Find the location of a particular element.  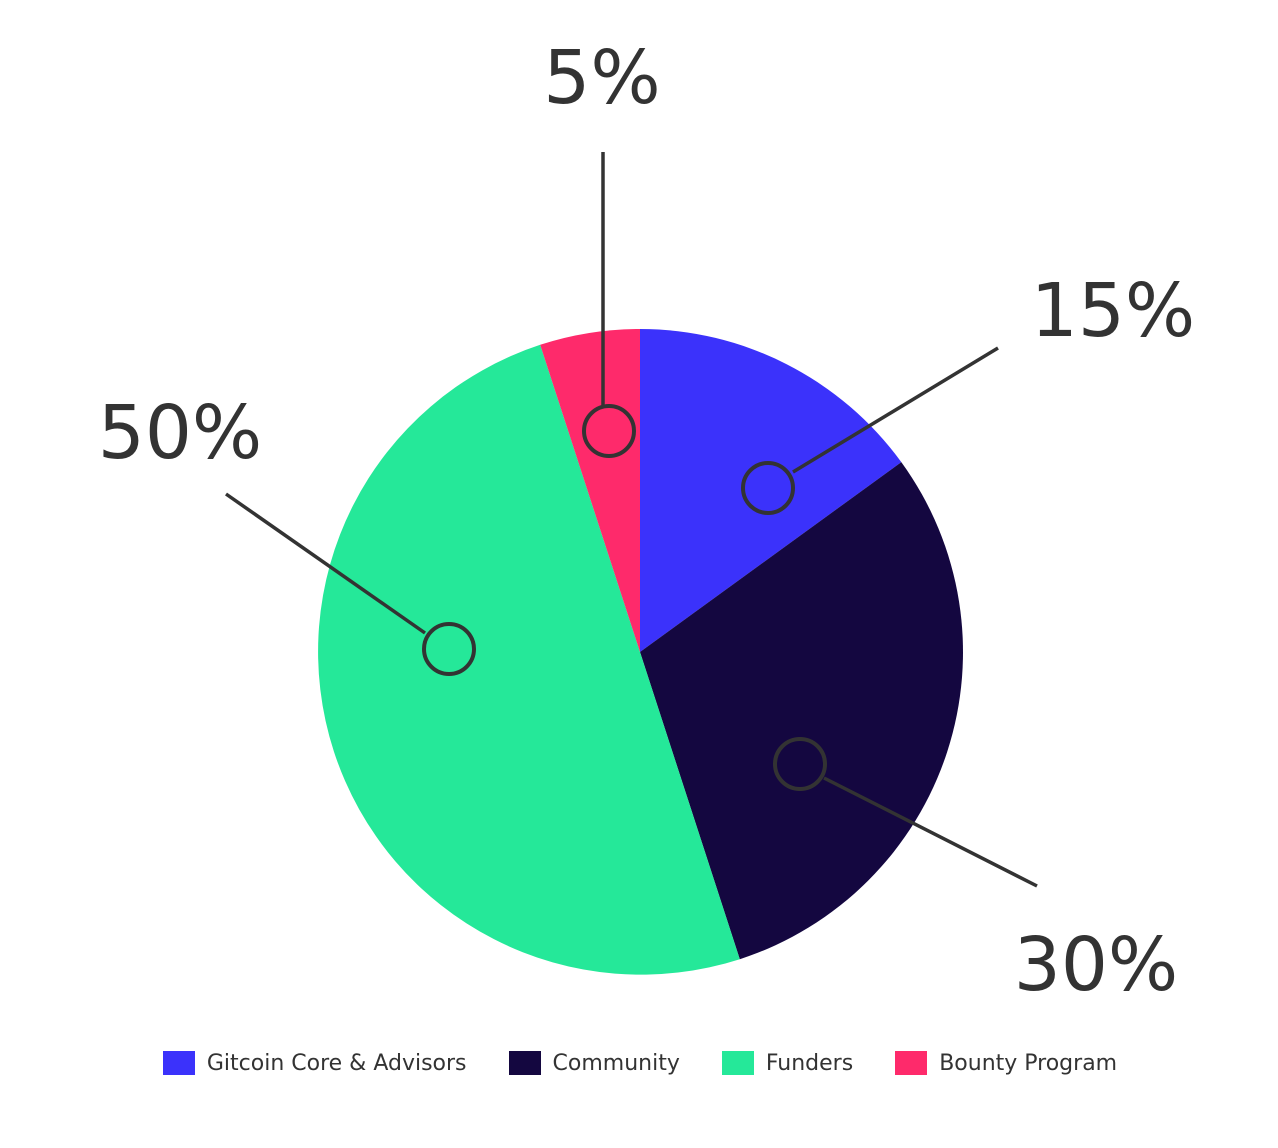

legend-label: Gitcoin Core & Advisors is located at coordinates (336, 1063).